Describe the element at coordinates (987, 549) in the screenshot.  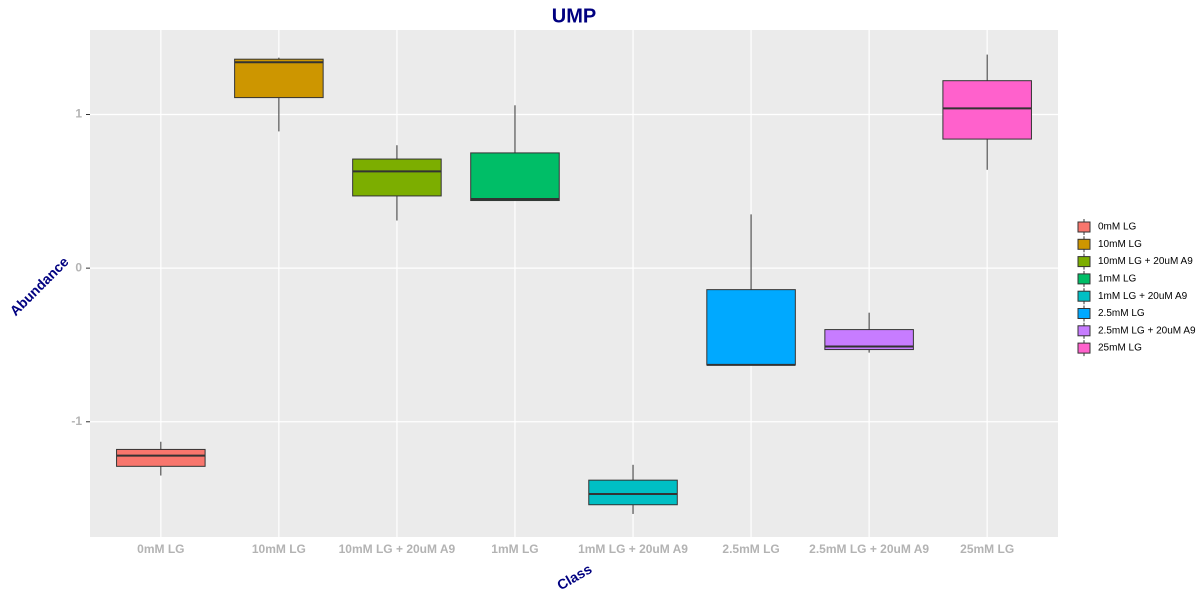
I see `x-tick-label: 25mM LG` at that location.